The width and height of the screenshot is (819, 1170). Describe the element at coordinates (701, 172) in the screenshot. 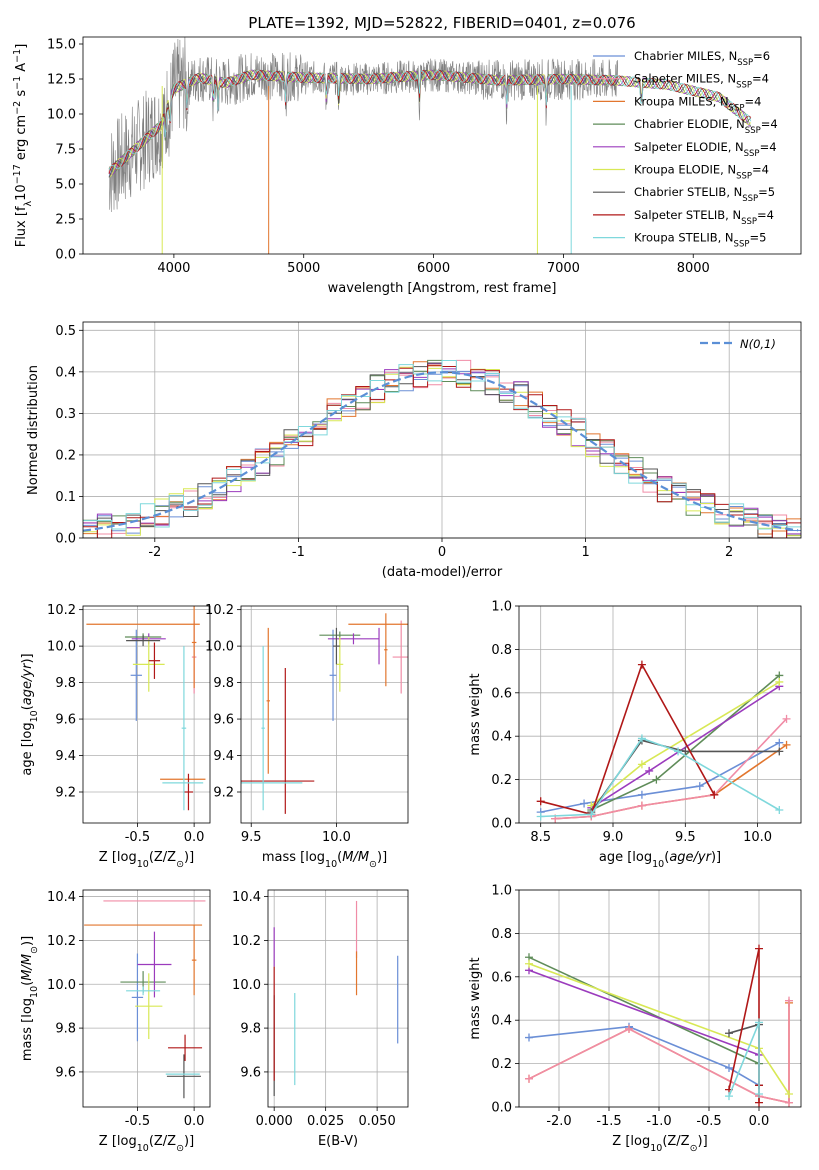

I see `legend-label: Kroupa ELODIE, NSSP=4` at that location.